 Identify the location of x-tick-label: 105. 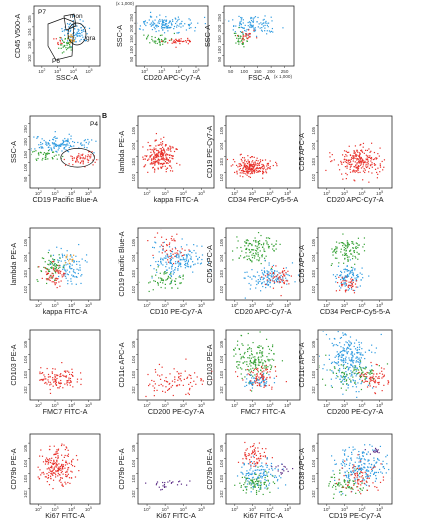
(88, 71).